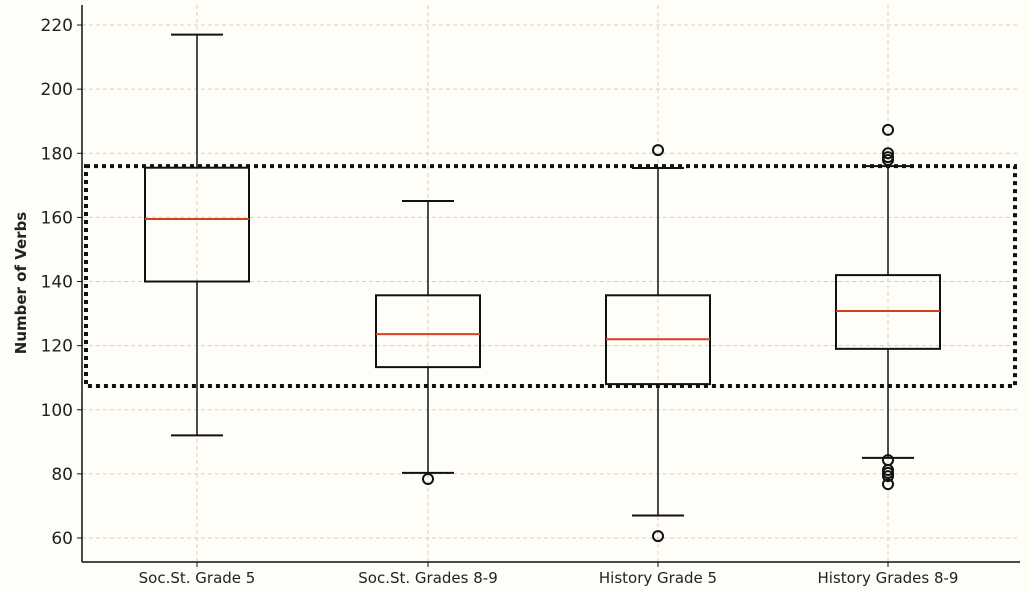 Image resolution: width=1029 pixels, height=591 pixels. Describe the element at coordinates (57, 283) in the screenshot. I see `y-tick-label: 140` at that location.